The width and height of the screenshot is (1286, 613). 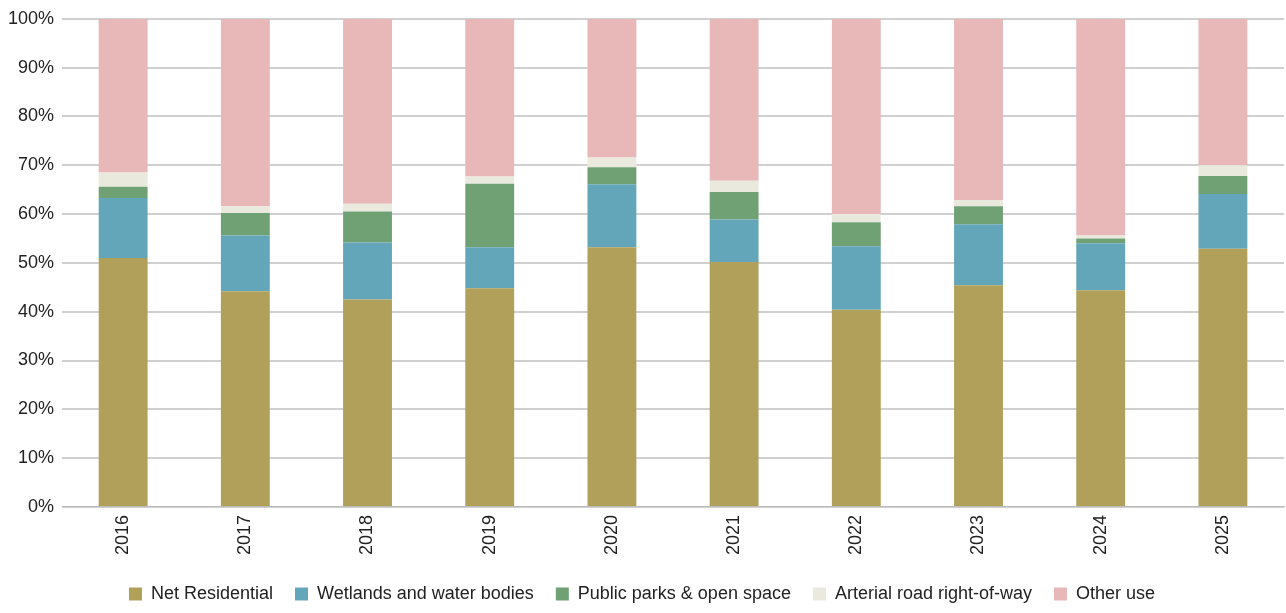 I want to click on y-tick-label: 10%, so click(x=36, y=457).